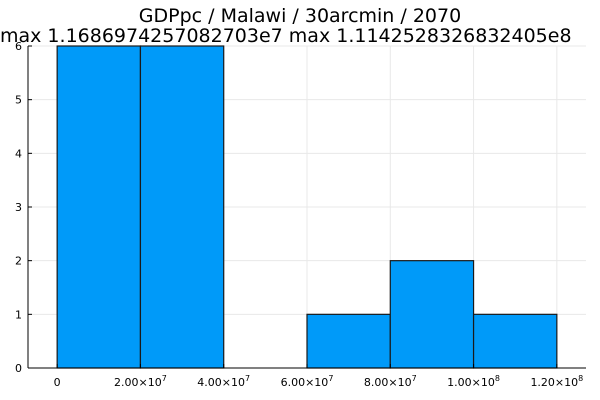  Describe the element at coordinates (18, 153) in the screenshot. I see `y-tick-label: 4` at that location.